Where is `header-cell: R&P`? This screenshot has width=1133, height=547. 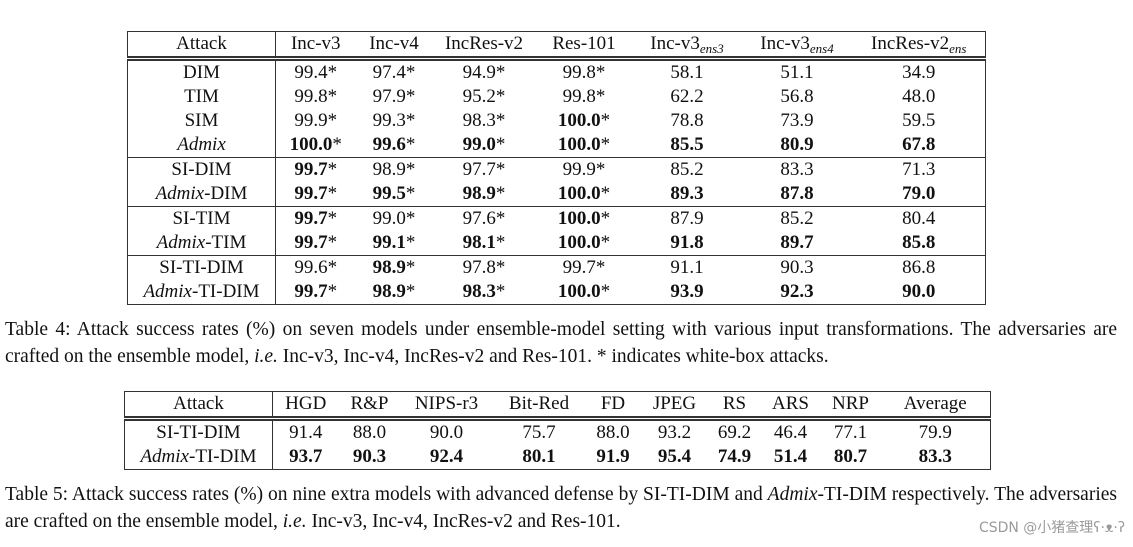
header-cell: R&P is located at coordinates (369, 406).